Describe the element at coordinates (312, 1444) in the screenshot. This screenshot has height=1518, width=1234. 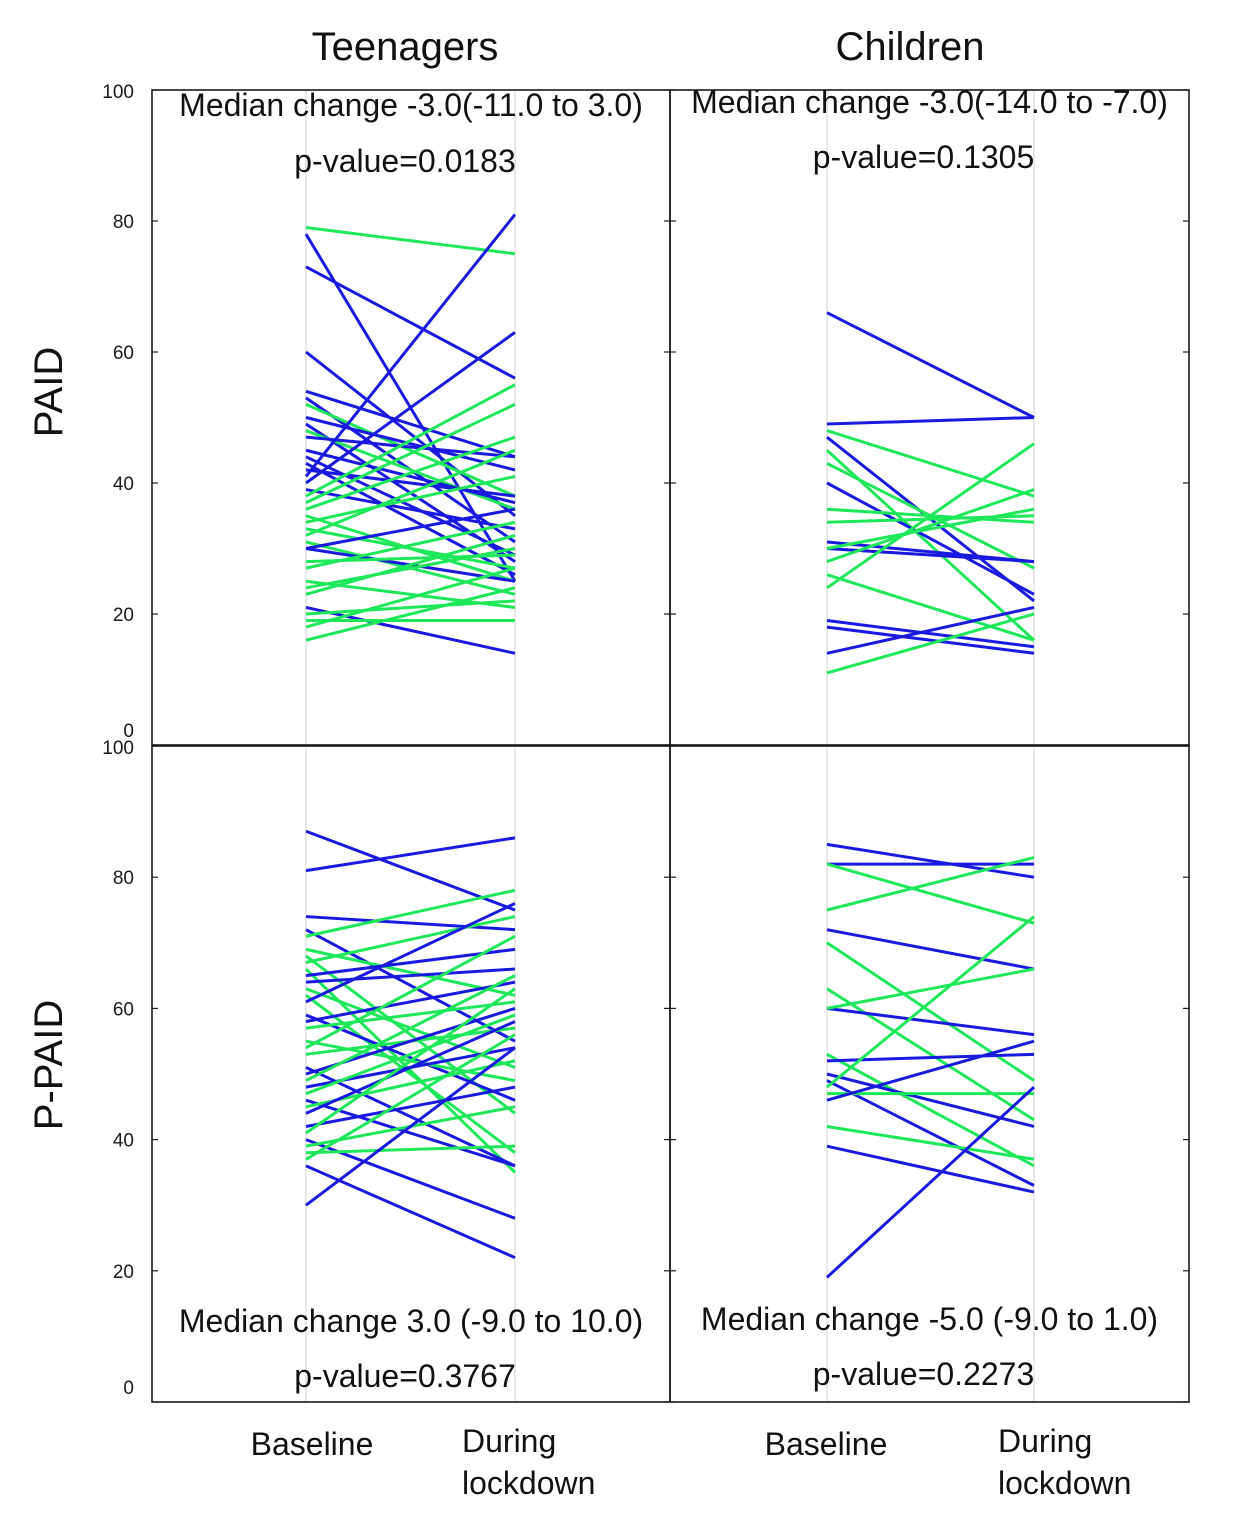
I see `x-category-baseline-teen: Baseline` at that location.